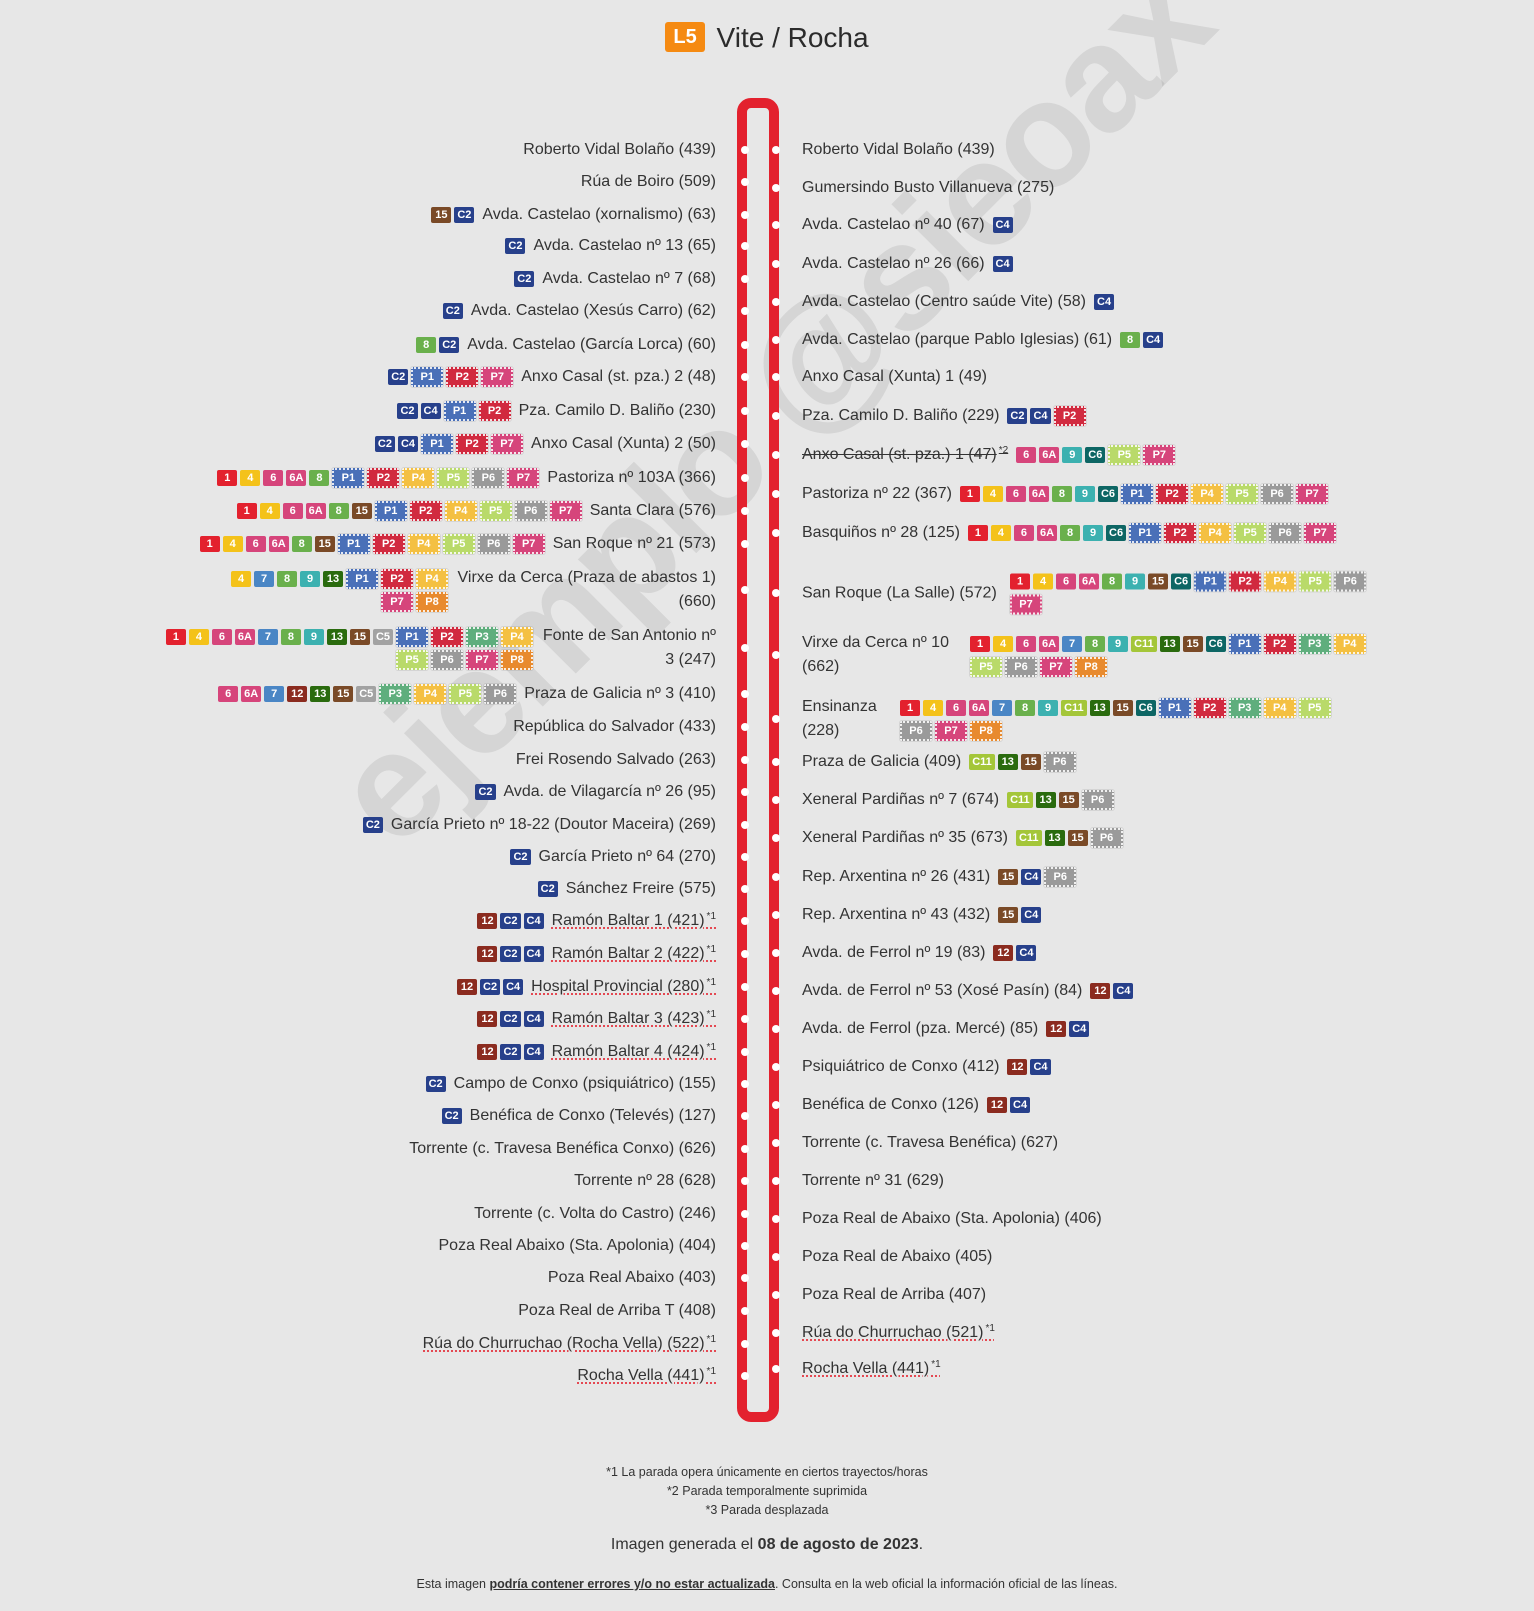 The width and height of the screenshot is (1534, 1611). What do you see at coordinates (615, 279) in the screenshot?
I see `stop-left-avda-castelao-n-7-68: Avda. Castelao nº 7 (68) C2` at bounding box center [615, 279].